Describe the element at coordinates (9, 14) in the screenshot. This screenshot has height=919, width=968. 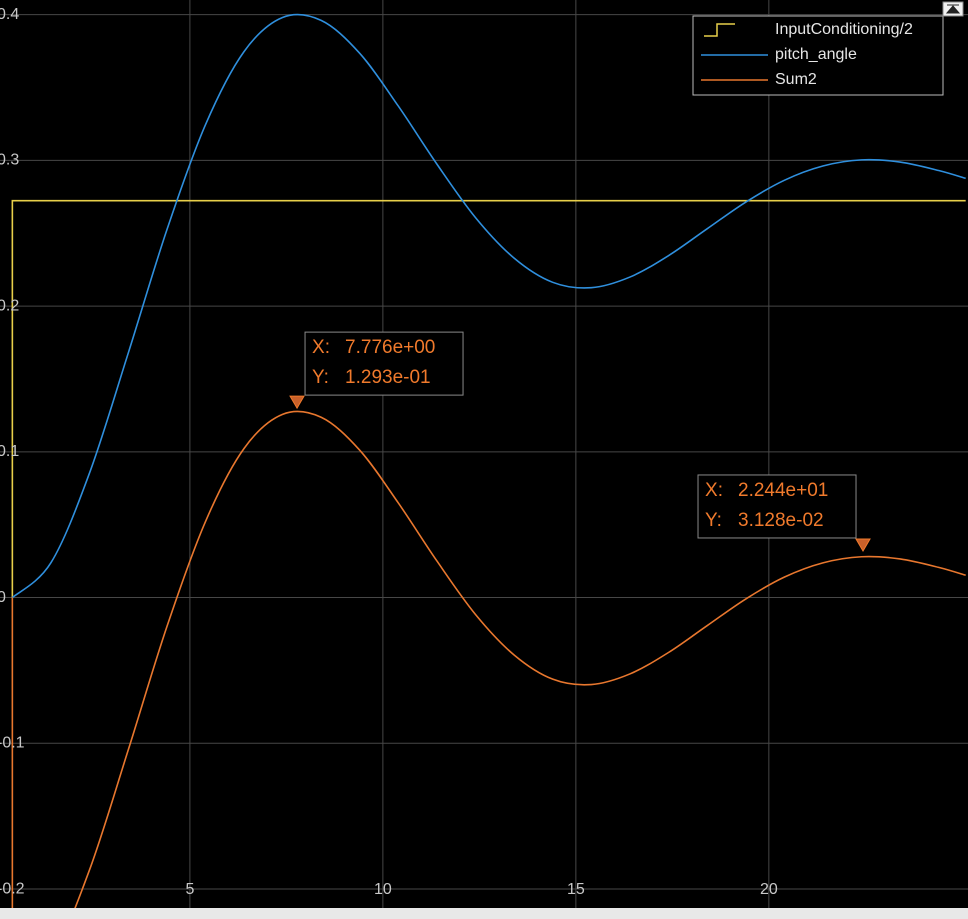
I see `y-tick-label: 0.4` at that location.